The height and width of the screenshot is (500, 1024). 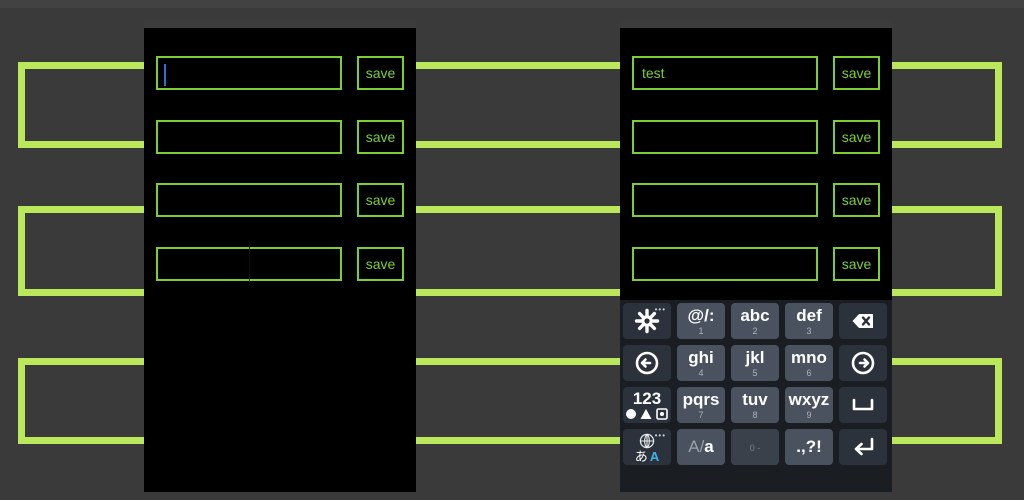 I want to click on ghi-key: ghi 4, so click(x=701, y=363).